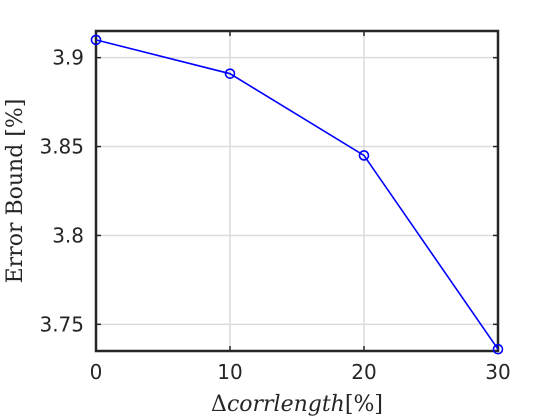  Describe the element at coordinates (364, 404) in the screenshot. I see `x-axis-title-unit: [%]` at that location.